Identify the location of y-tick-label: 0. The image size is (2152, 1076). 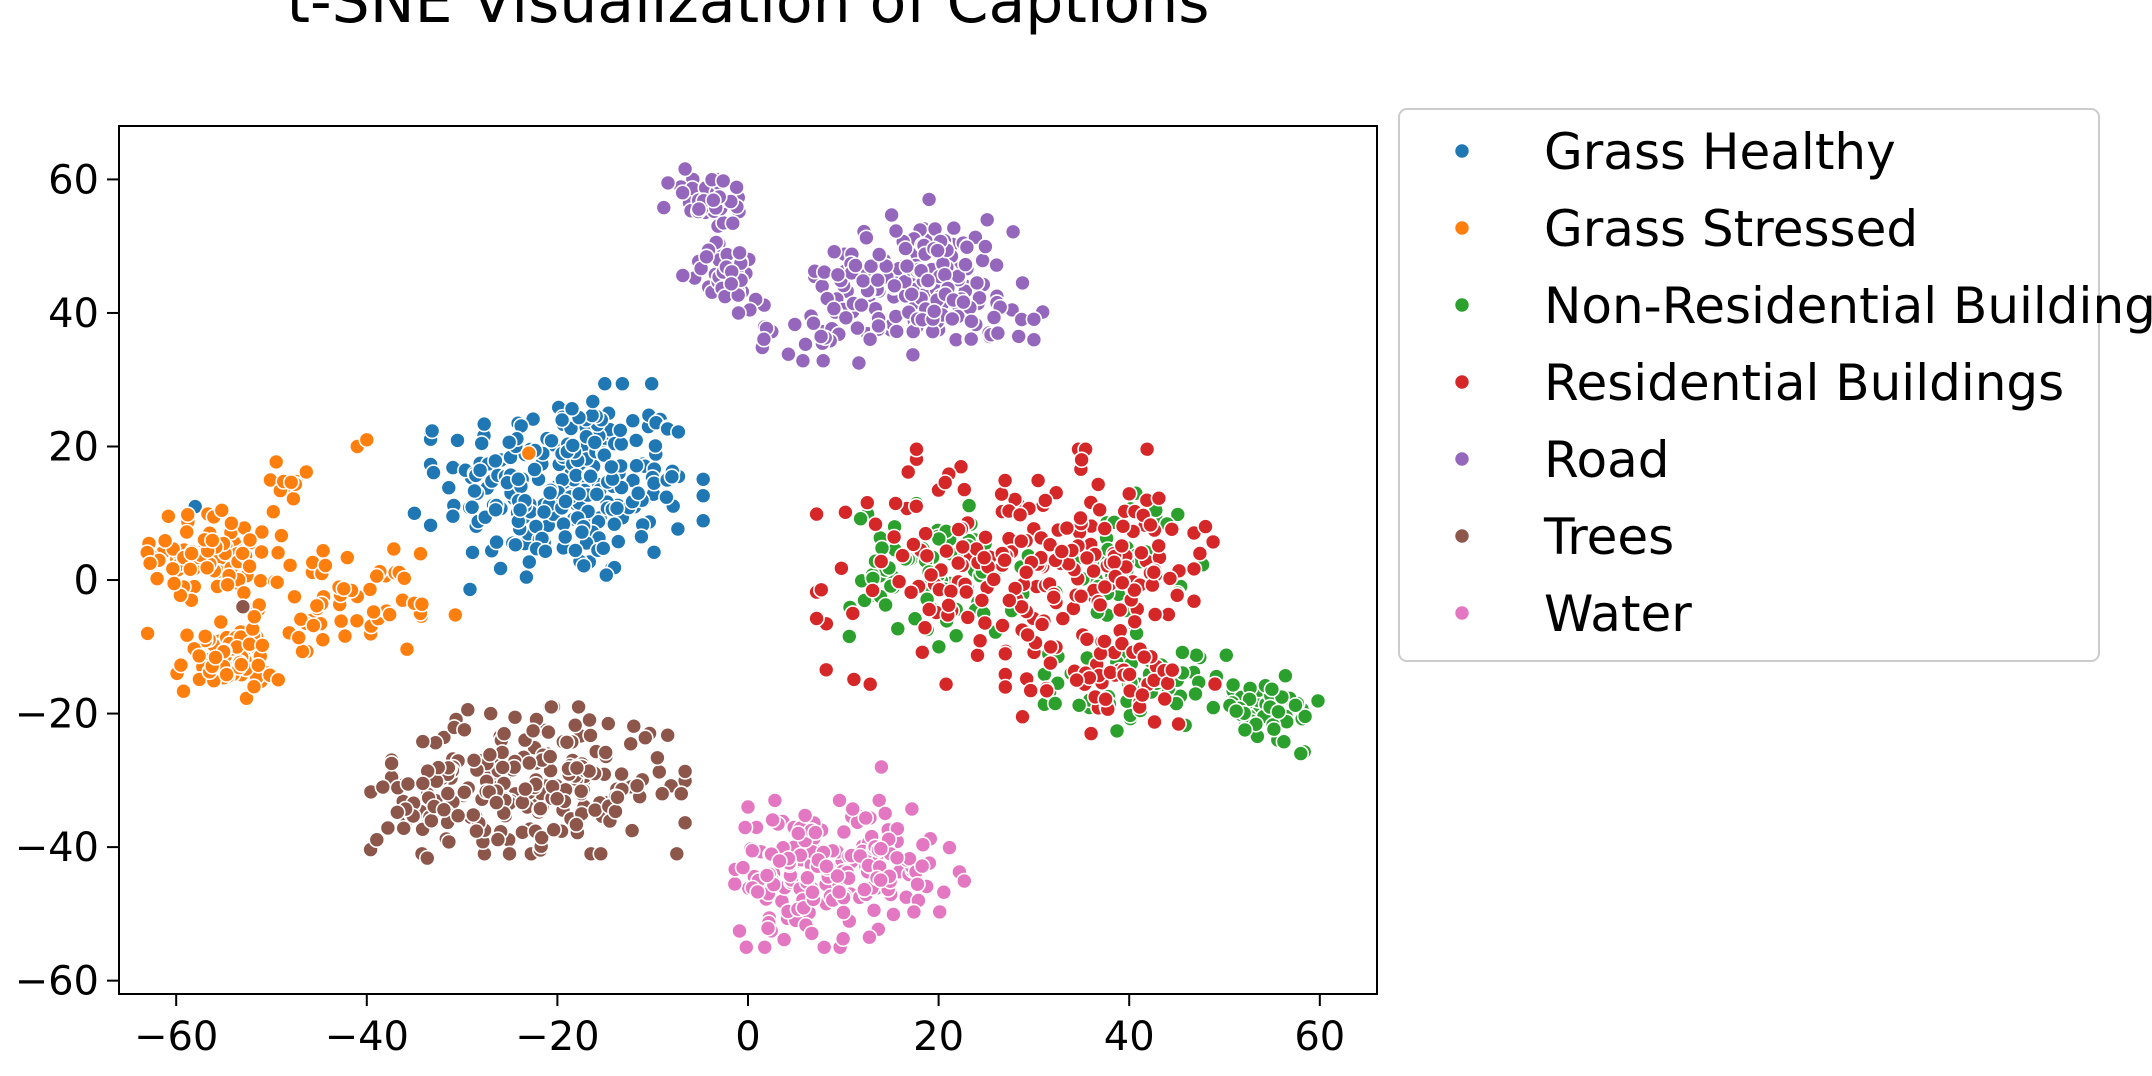
(86, 581).